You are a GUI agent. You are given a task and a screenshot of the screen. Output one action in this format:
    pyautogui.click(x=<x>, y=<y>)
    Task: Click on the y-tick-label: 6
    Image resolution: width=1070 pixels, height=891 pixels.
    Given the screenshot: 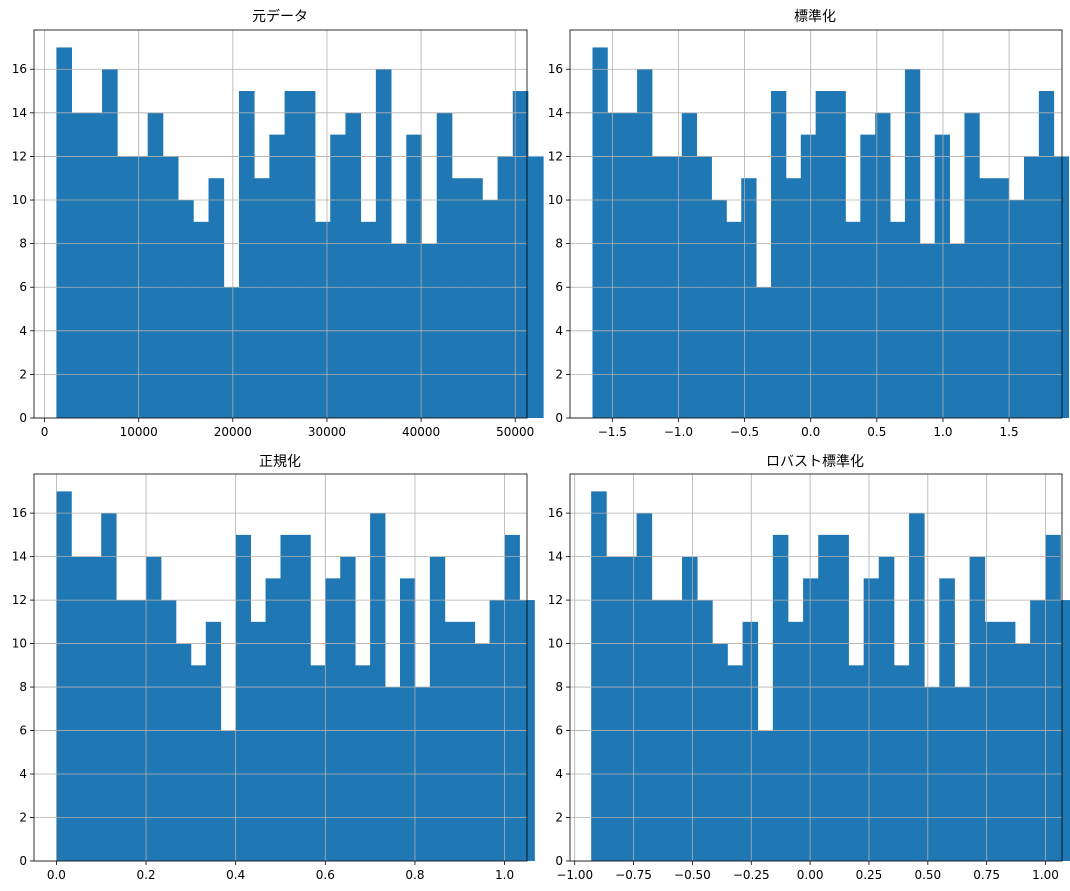 What is the action you would take?
    pyautogui.click(x=559, y=287)
    